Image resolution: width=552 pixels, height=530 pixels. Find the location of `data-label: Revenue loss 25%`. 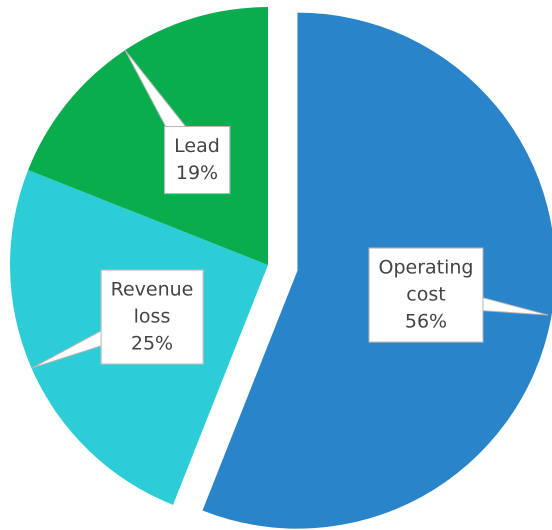

data-label: Revenue loss 25% is located at coordinates (152, 317).